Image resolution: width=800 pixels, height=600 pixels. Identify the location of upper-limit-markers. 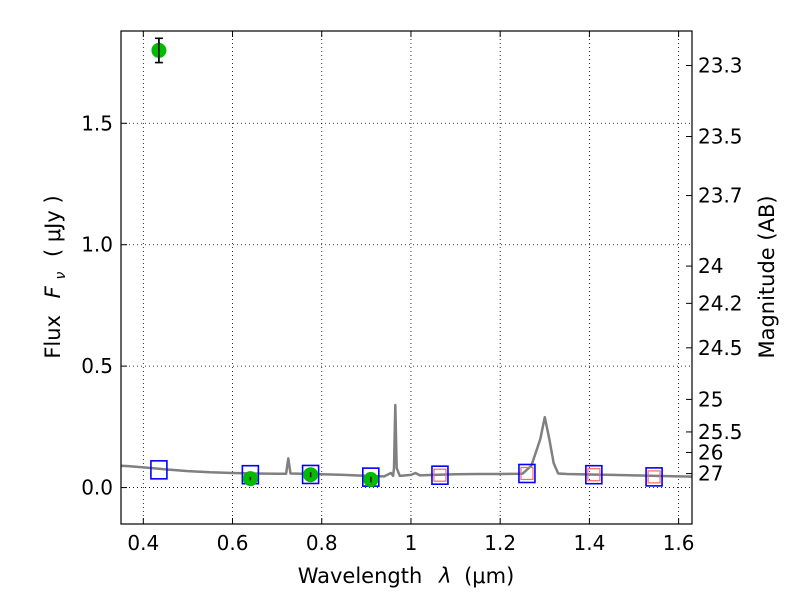
(547, 475).